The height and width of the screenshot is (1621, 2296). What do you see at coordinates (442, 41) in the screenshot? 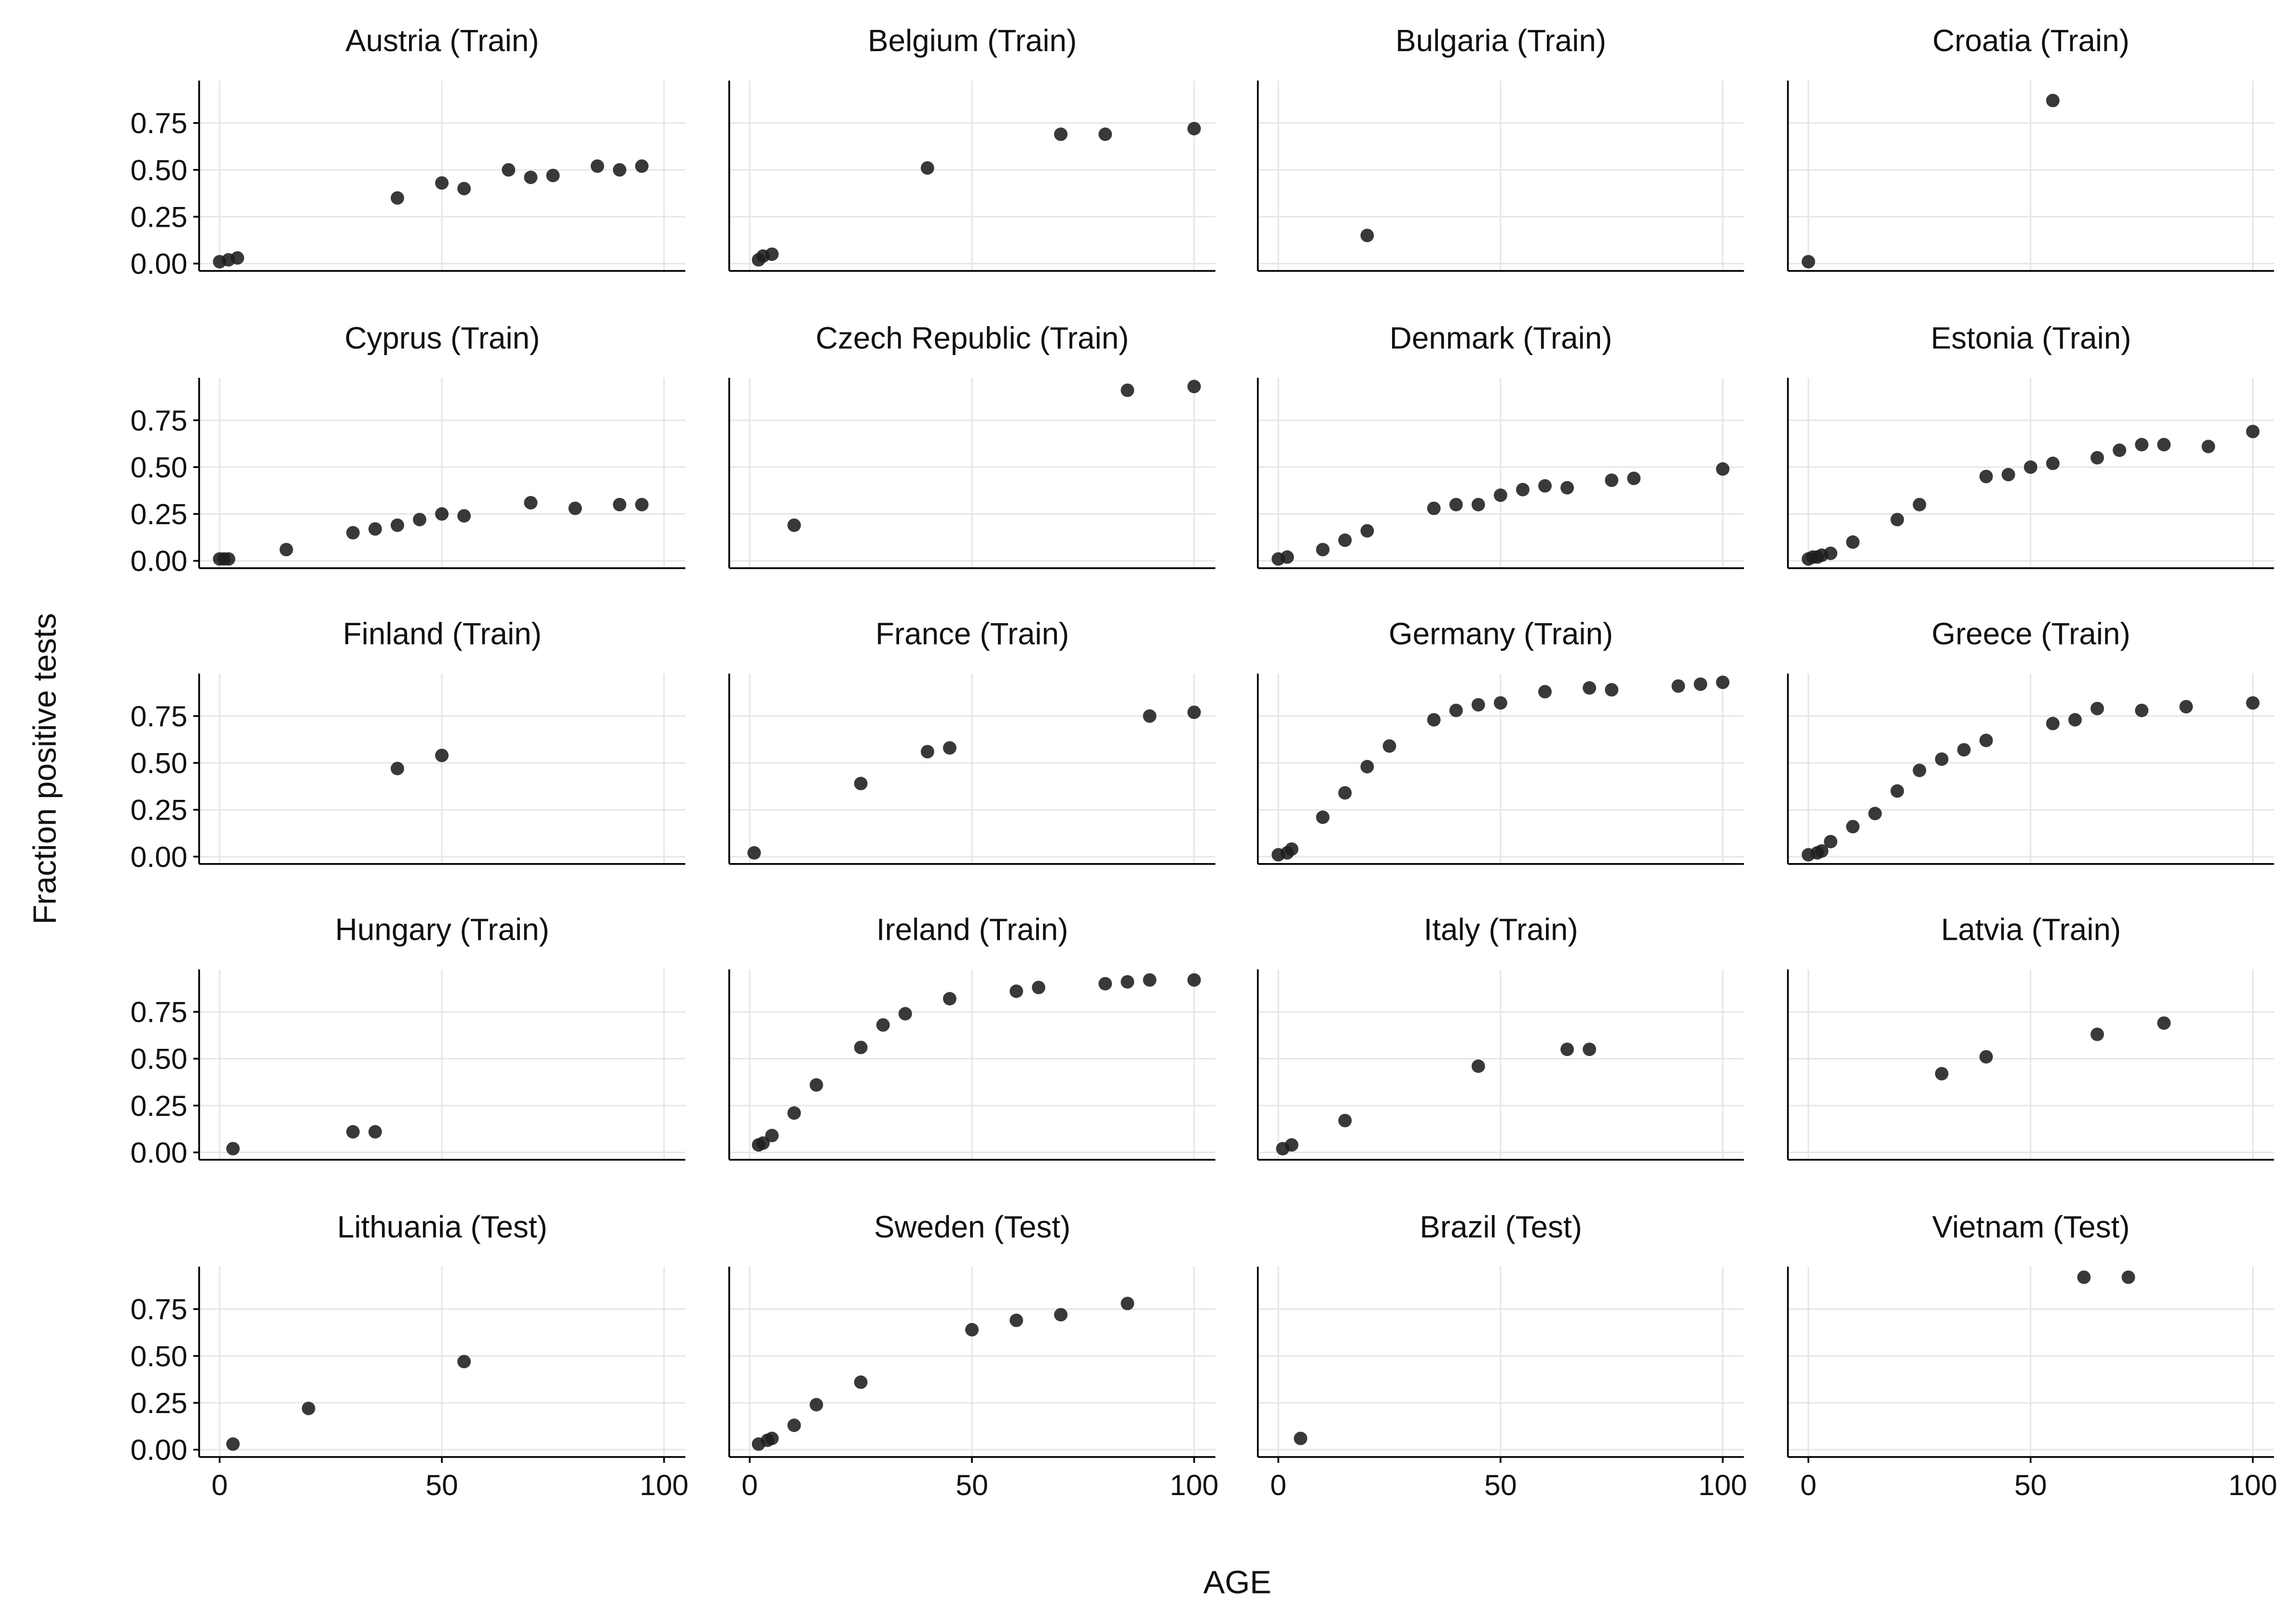
I see `panel-title: Austria (Train)` at bounding box center [442, 41].